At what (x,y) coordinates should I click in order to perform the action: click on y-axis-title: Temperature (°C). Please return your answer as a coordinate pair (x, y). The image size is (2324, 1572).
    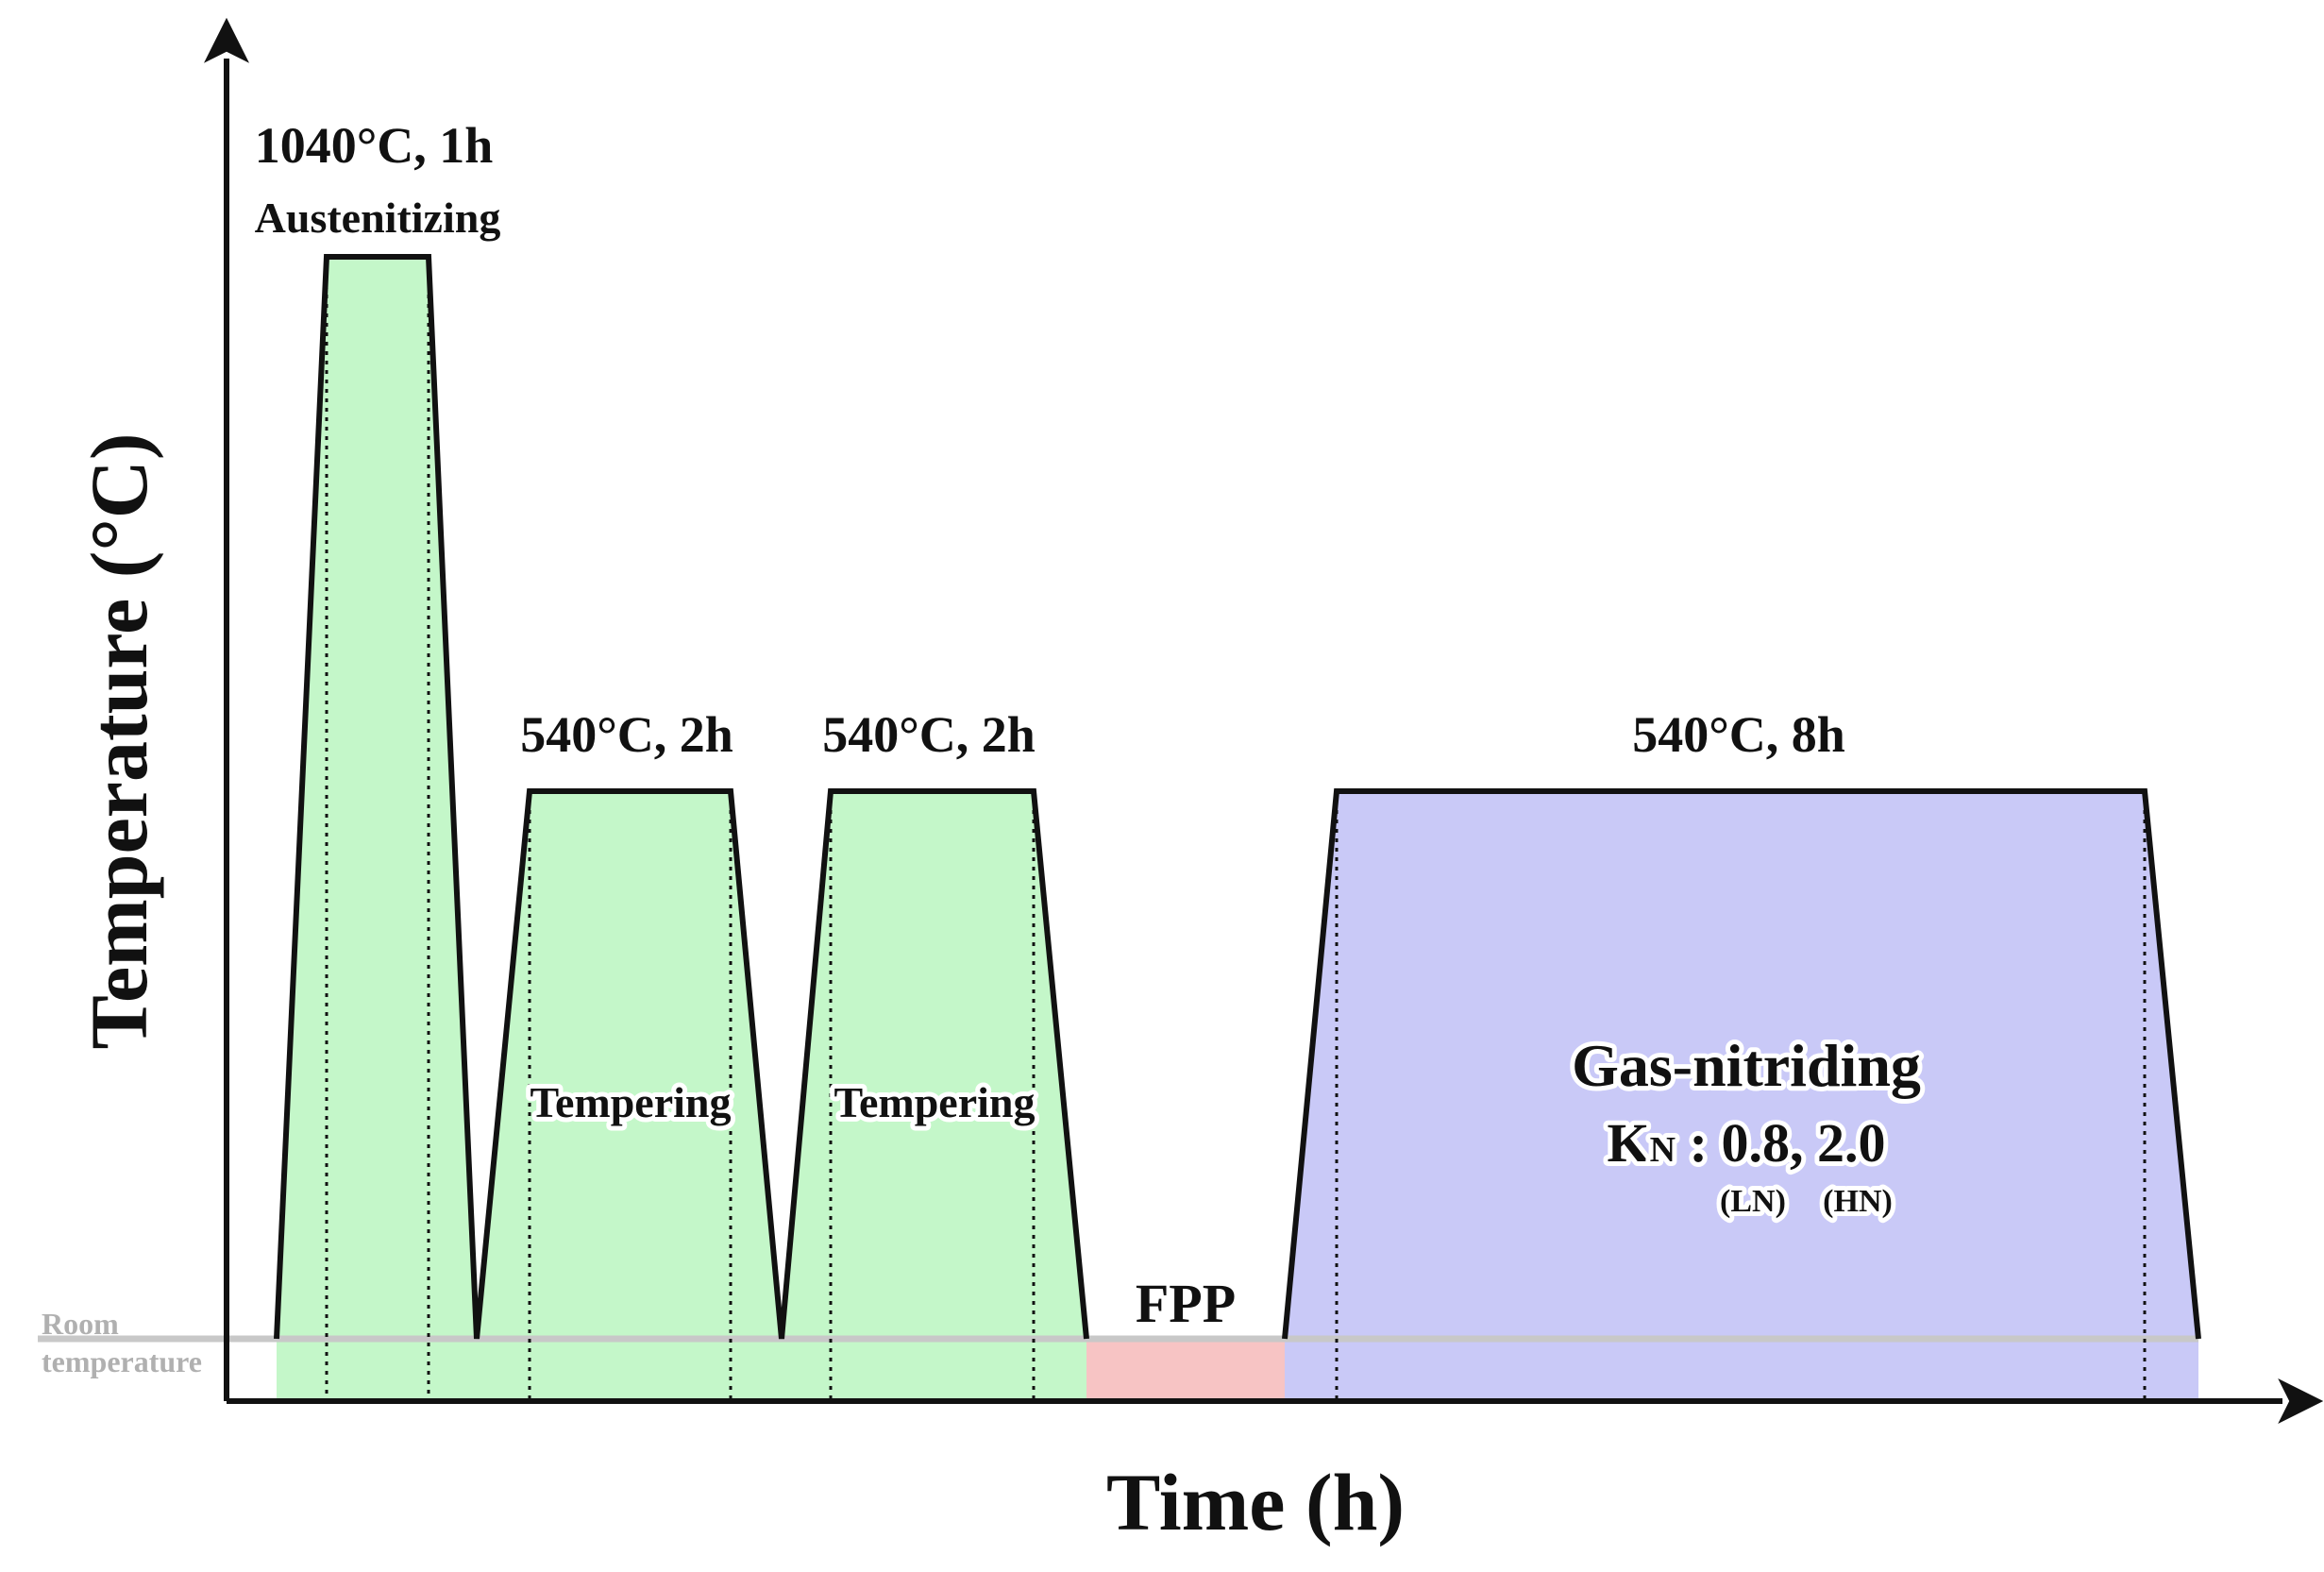
    Looking at the image, I should click on (119, 741).